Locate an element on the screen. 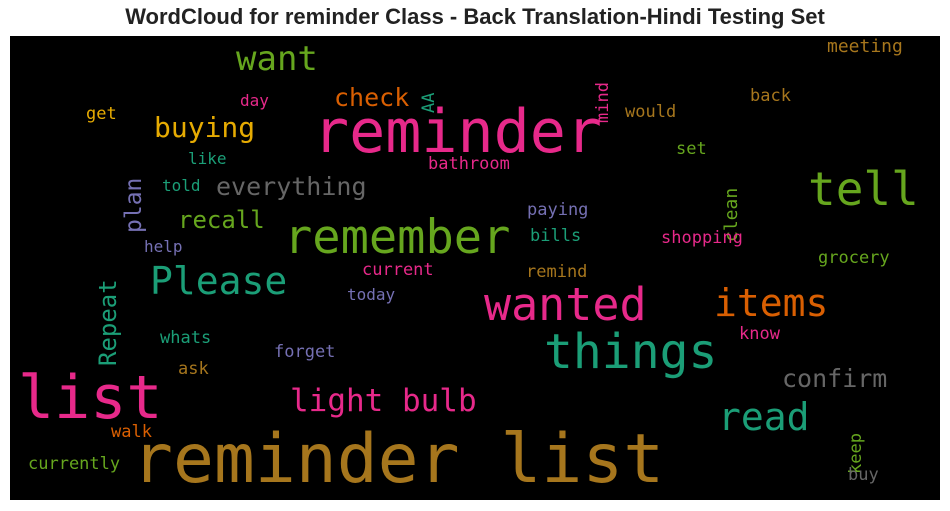 The image size is (950, 511). word-get: get is located at coordinates (101, 114).